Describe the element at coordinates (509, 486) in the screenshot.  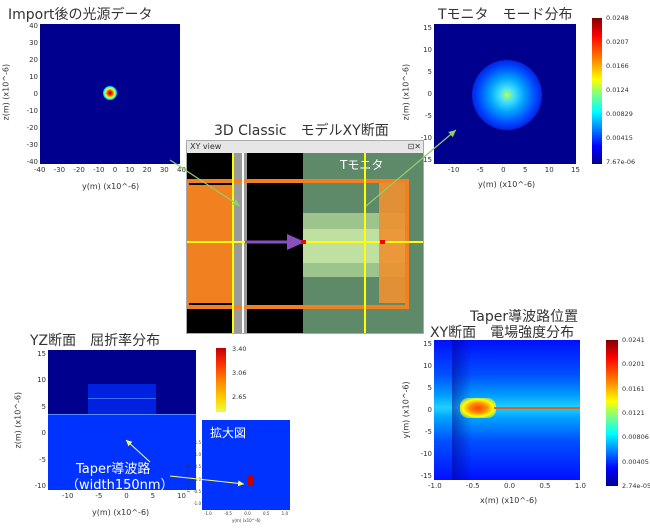
I see `xtick: 0.0` at that location.